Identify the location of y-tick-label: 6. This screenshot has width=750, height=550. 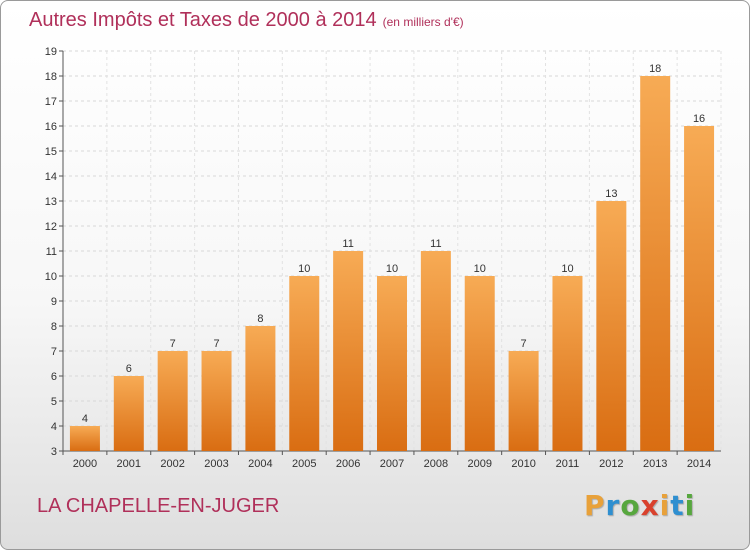
(54, 377).